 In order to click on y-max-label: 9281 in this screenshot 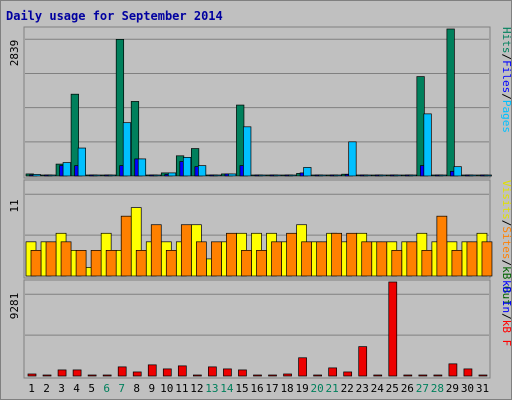, I will do `click(14, 306)`.